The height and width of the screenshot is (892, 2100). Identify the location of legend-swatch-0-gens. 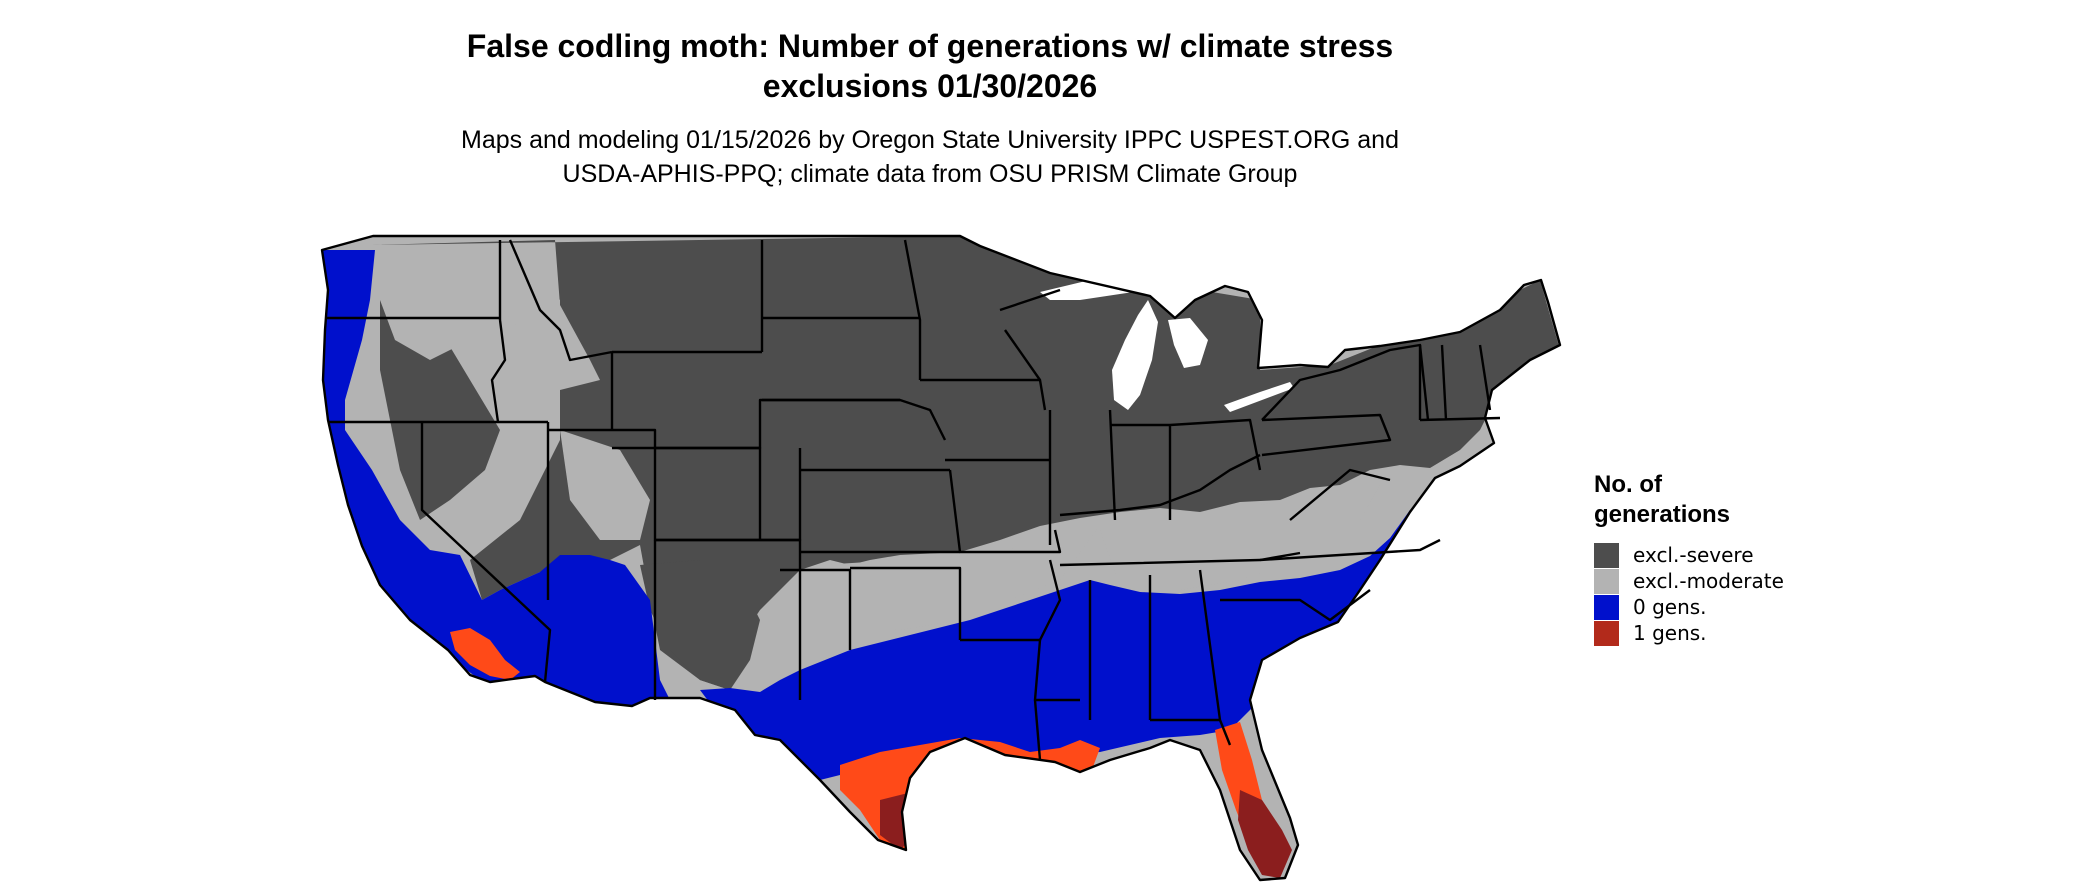
(1606, 607).